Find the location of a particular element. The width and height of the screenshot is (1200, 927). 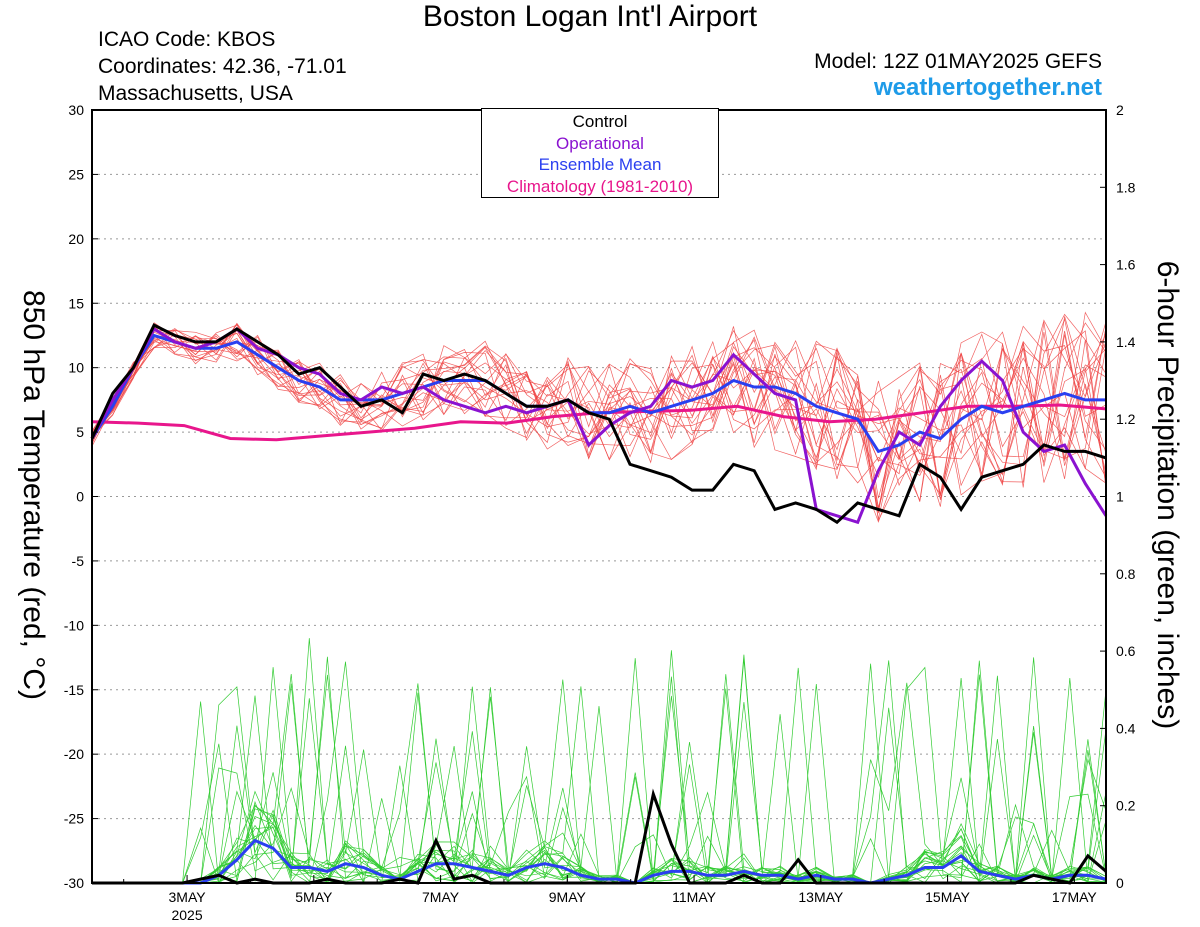

chart-title: Boston Logan Int'l Airport is located at coordinates (590, 16).